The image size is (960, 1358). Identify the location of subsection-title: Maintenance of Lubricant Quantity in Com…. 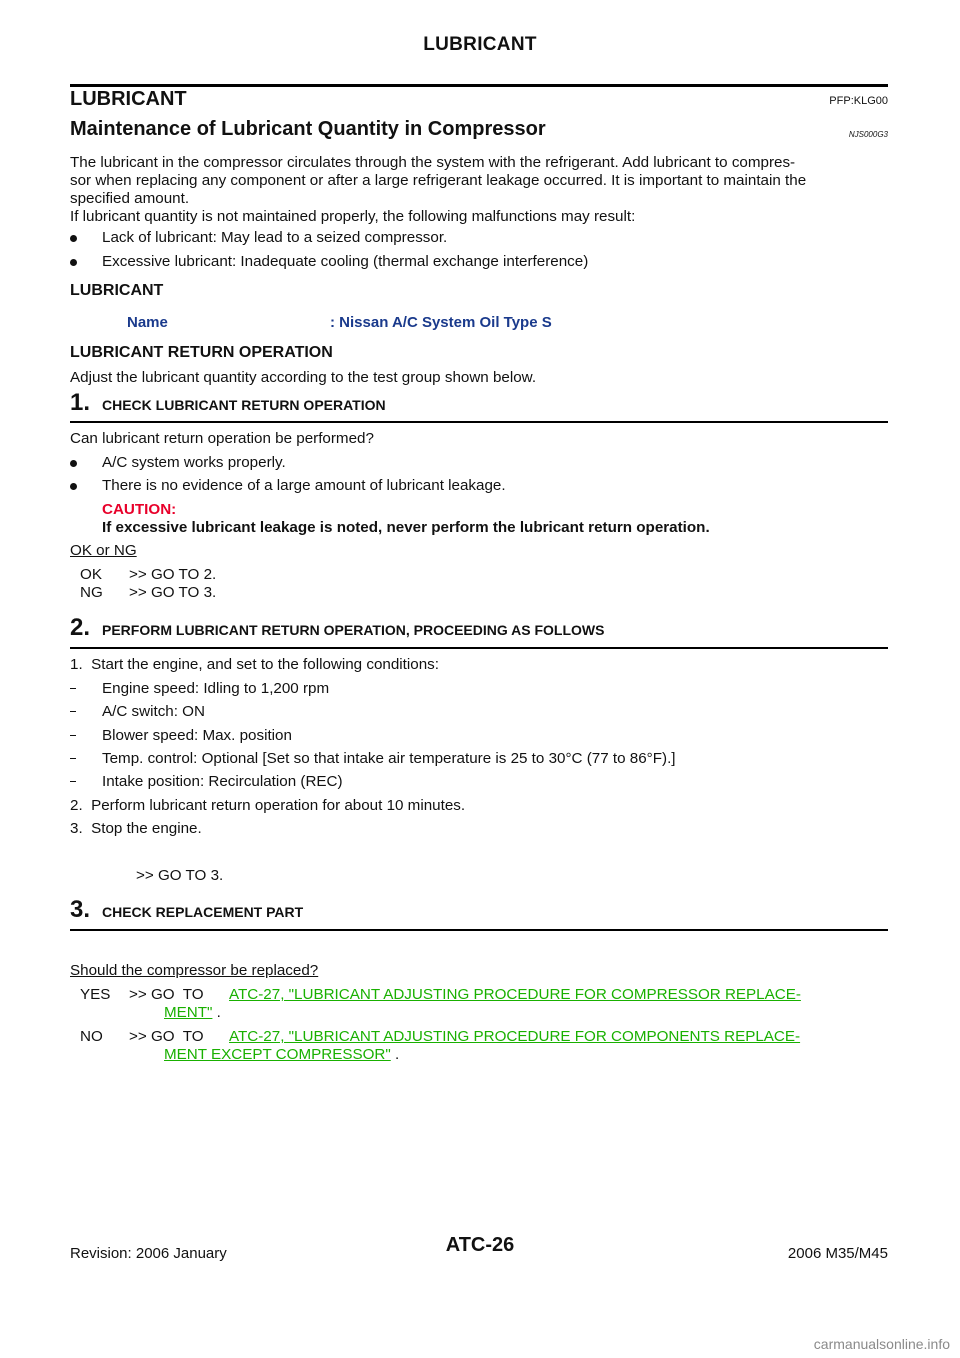
(308, 129).